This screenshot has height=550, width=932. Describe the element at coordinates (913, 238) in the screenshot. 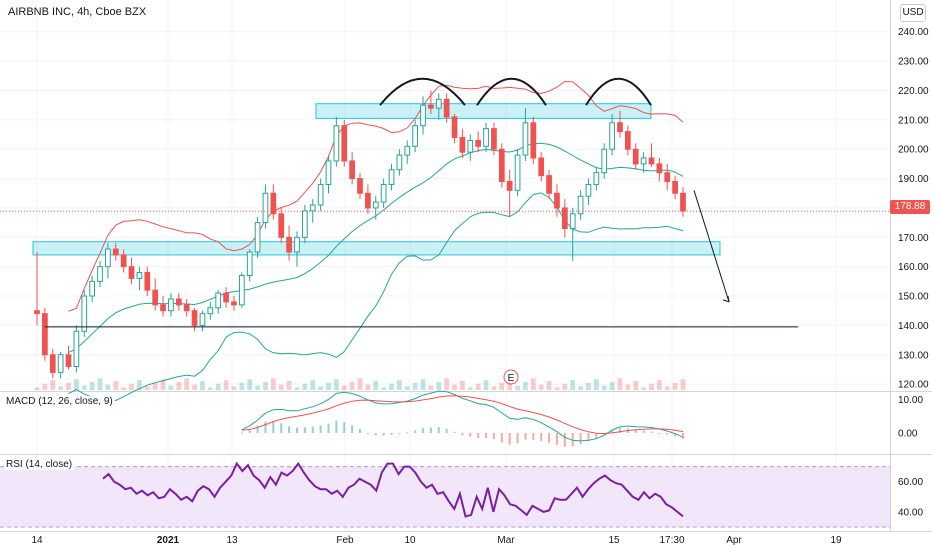

I see `price-axis-label: 170.00` at that location.